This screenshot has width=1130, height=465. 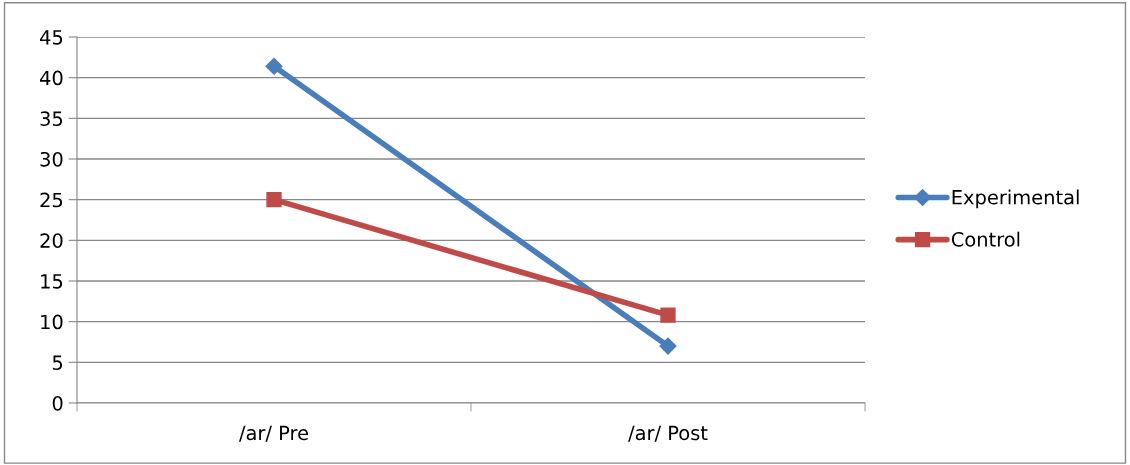 What do you see at coordinates (57, 403) in the screenshot?
I see `y-tick-label: 0` at bounding box center [57, 403].